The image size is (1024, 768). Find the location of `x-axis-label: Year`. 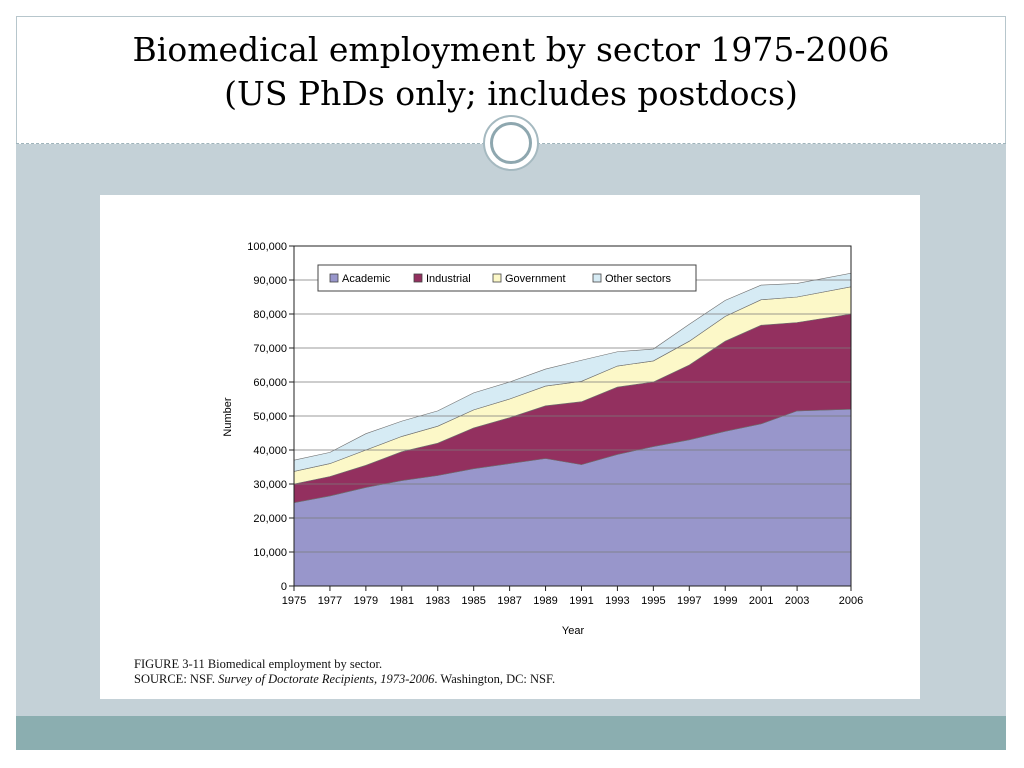

x-axis-label: Year is located at coordinates (573, 631).